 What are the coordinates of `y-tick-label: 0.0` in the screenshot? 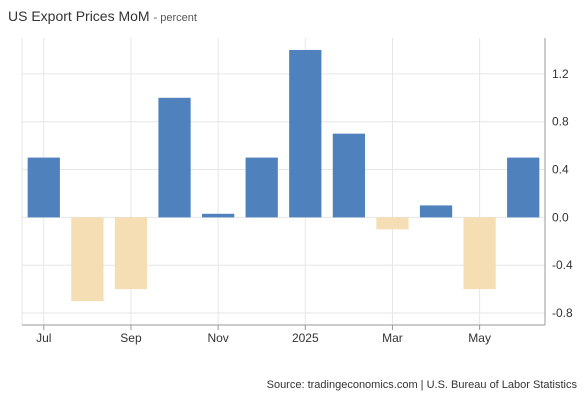 It's located at (560, 217).